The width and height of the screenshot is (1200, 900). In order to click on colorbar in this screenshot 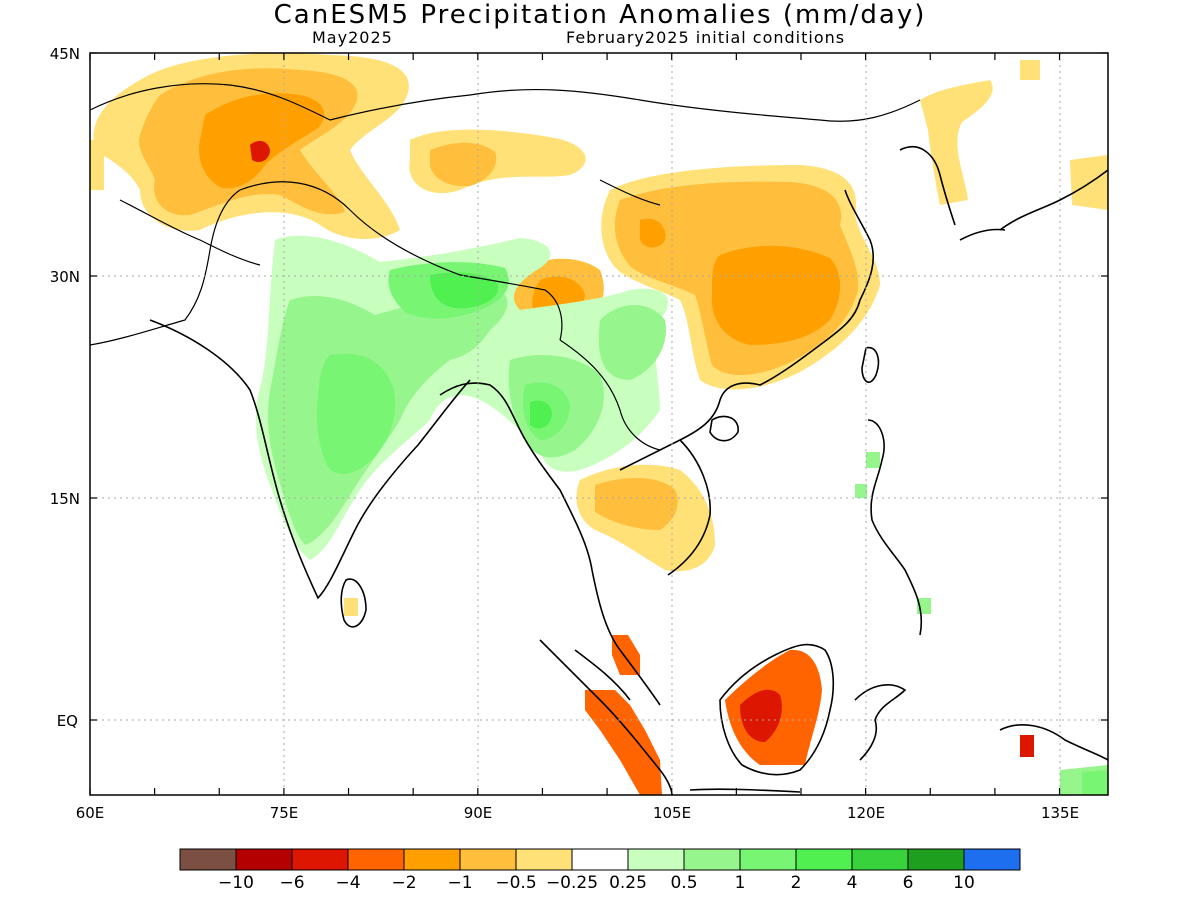, I will do `click(600, 859)`.